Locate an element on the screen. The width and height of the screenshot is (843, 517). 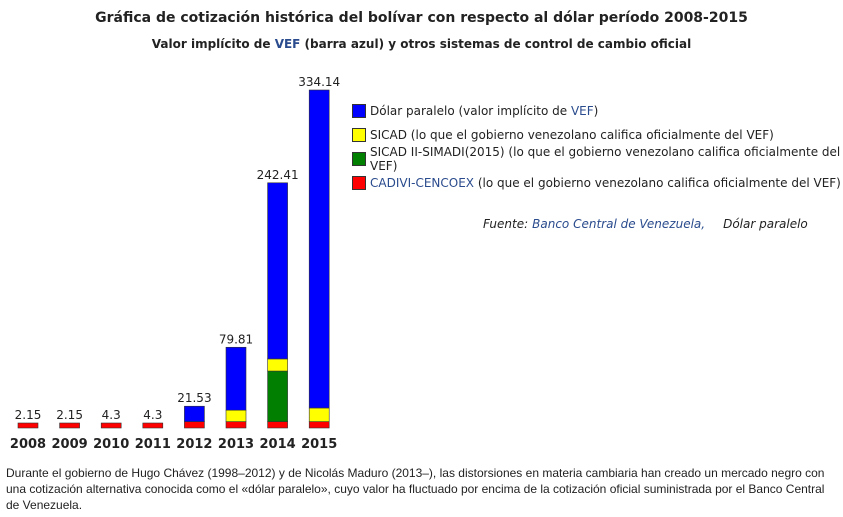
bar-cadivi-cencoex-2013 is located at coordinates (236, 425).